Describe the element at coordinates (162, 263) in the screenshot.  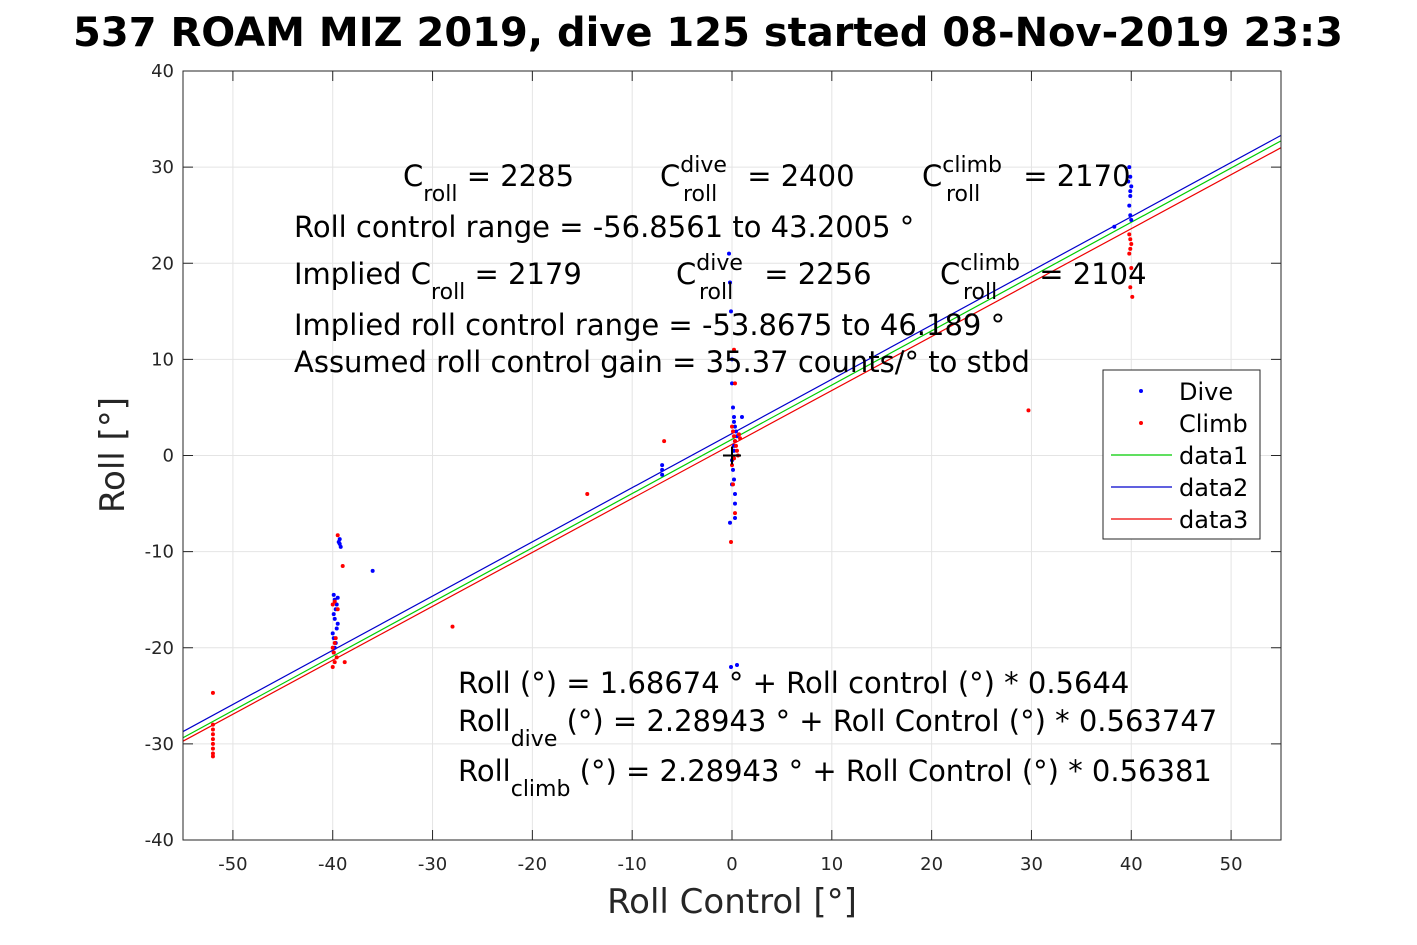
I see `y-tick-label: 20` at that location.